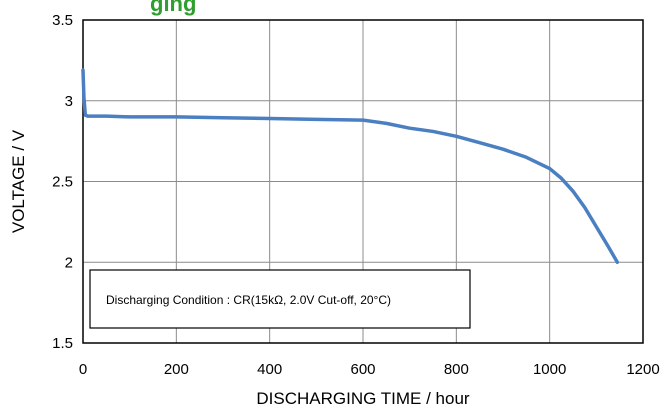  I want to click on y-tick-label: 2.5, so click(62, 182).